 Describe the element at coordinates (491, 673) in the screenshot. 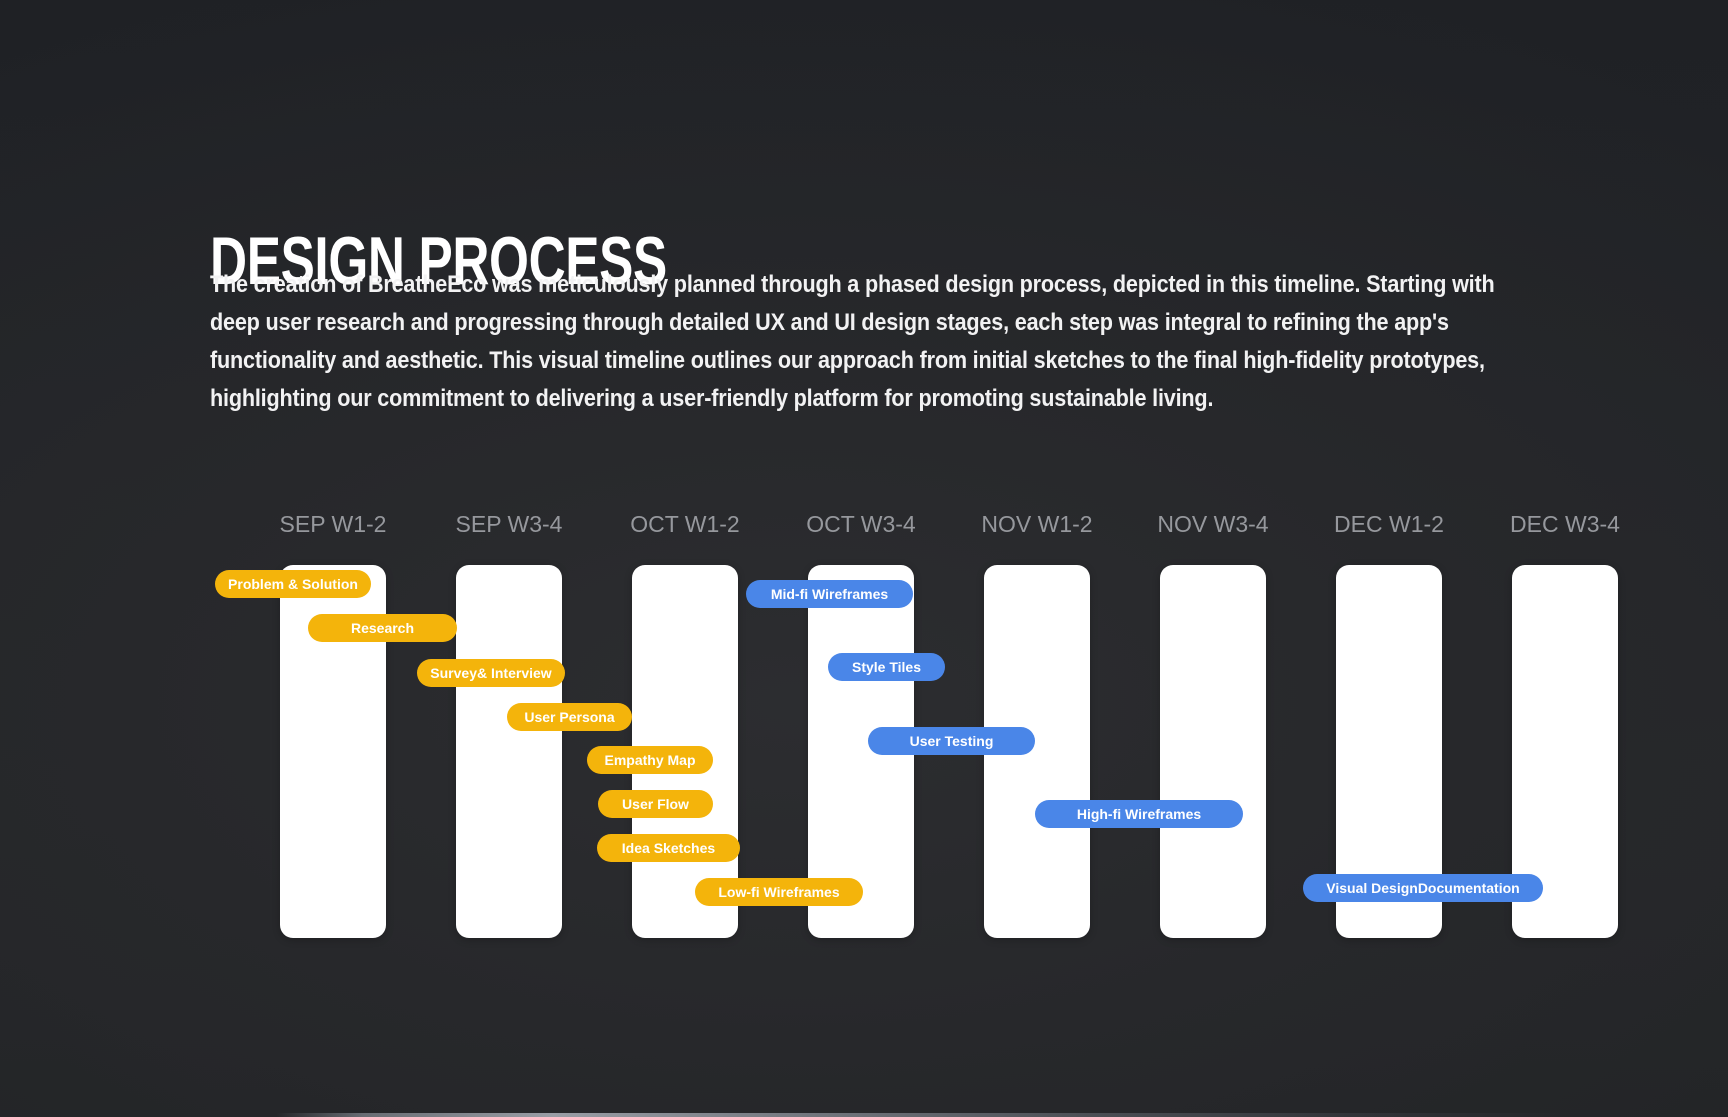

I see `task-pill: Survey& Interview` at that location.